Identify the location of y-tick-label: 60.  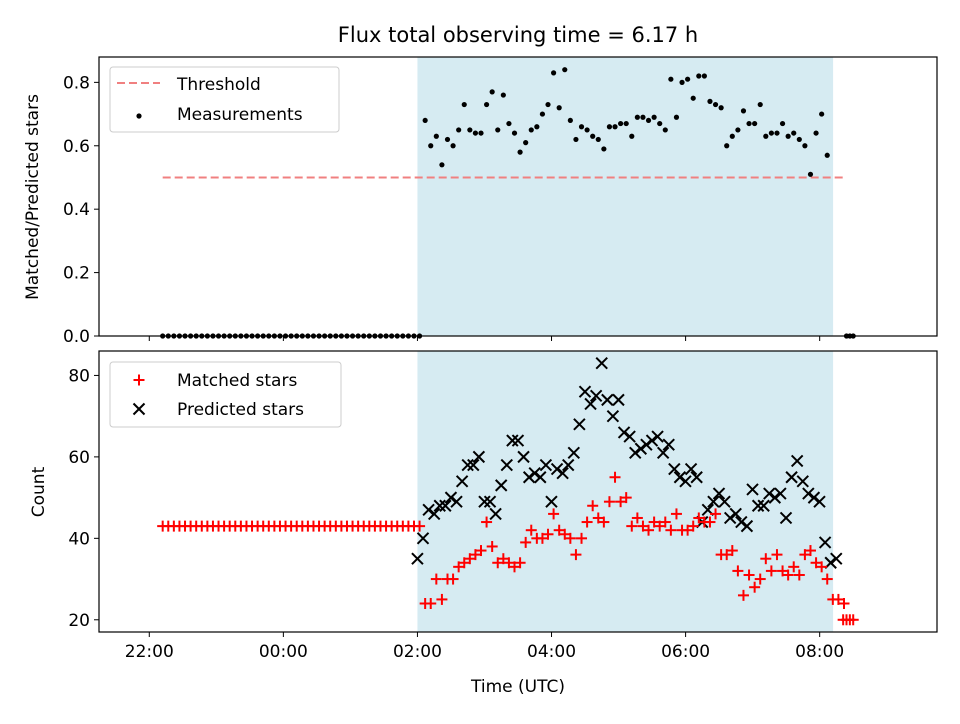
(79, 458).